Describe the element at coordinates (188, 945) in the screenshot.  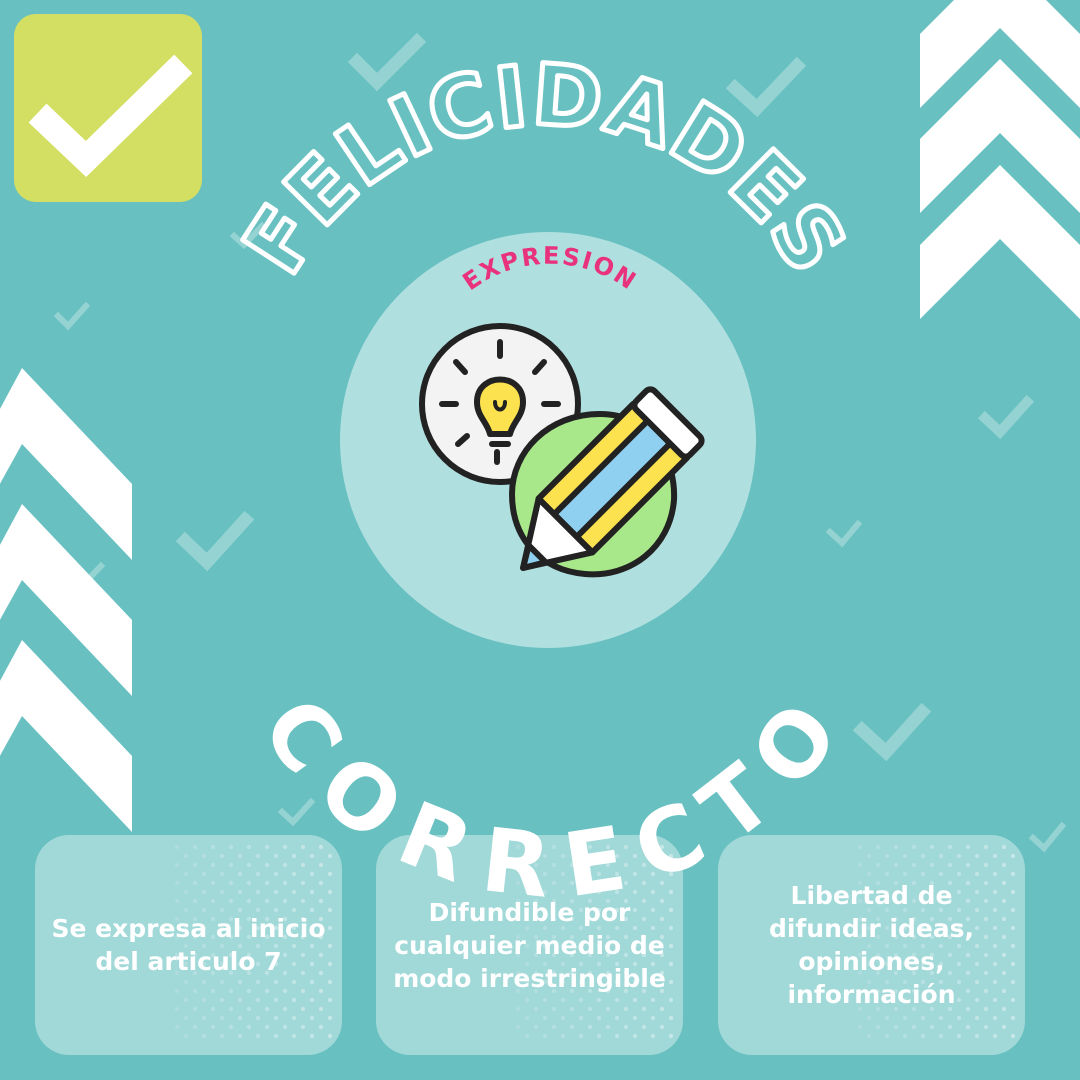
I see `info-card: Se expresa al inicio del articulo 7` at that location.